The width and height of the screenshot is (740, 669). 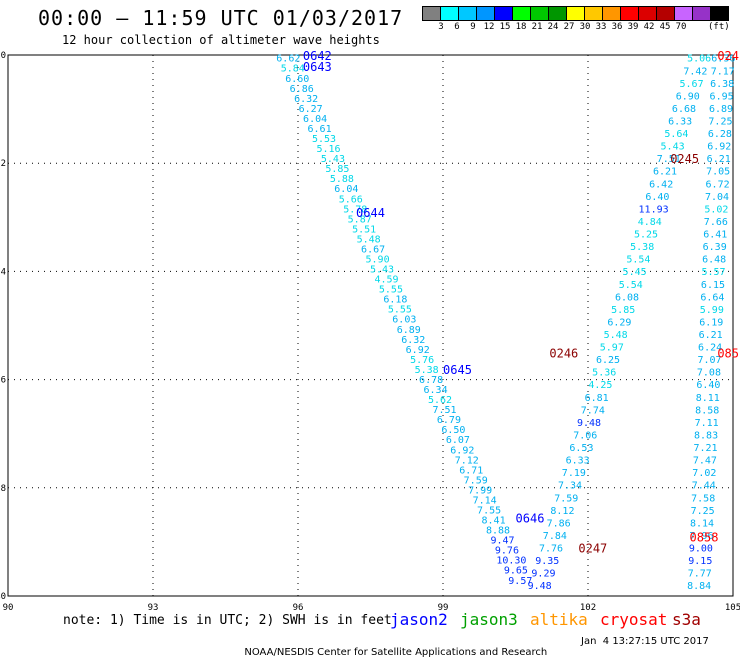 I want to click on swh-value: 7.19, so click(x=574, y=473).